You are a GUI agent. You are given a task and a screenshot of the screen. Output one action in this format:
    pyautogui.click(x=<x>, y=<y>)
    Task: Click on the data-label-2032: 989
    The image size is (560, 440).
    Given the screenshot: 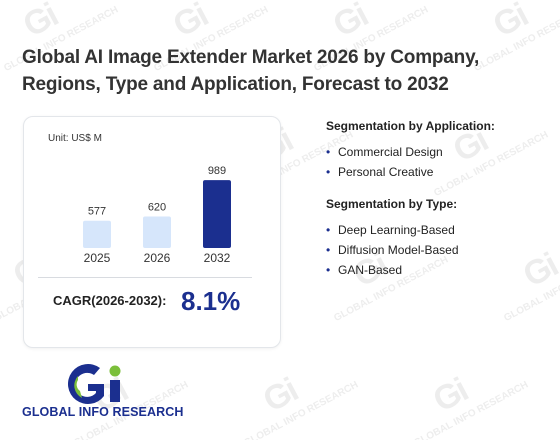 What is the action you would take?
    pyautogui.click(x=217, y=171)
    